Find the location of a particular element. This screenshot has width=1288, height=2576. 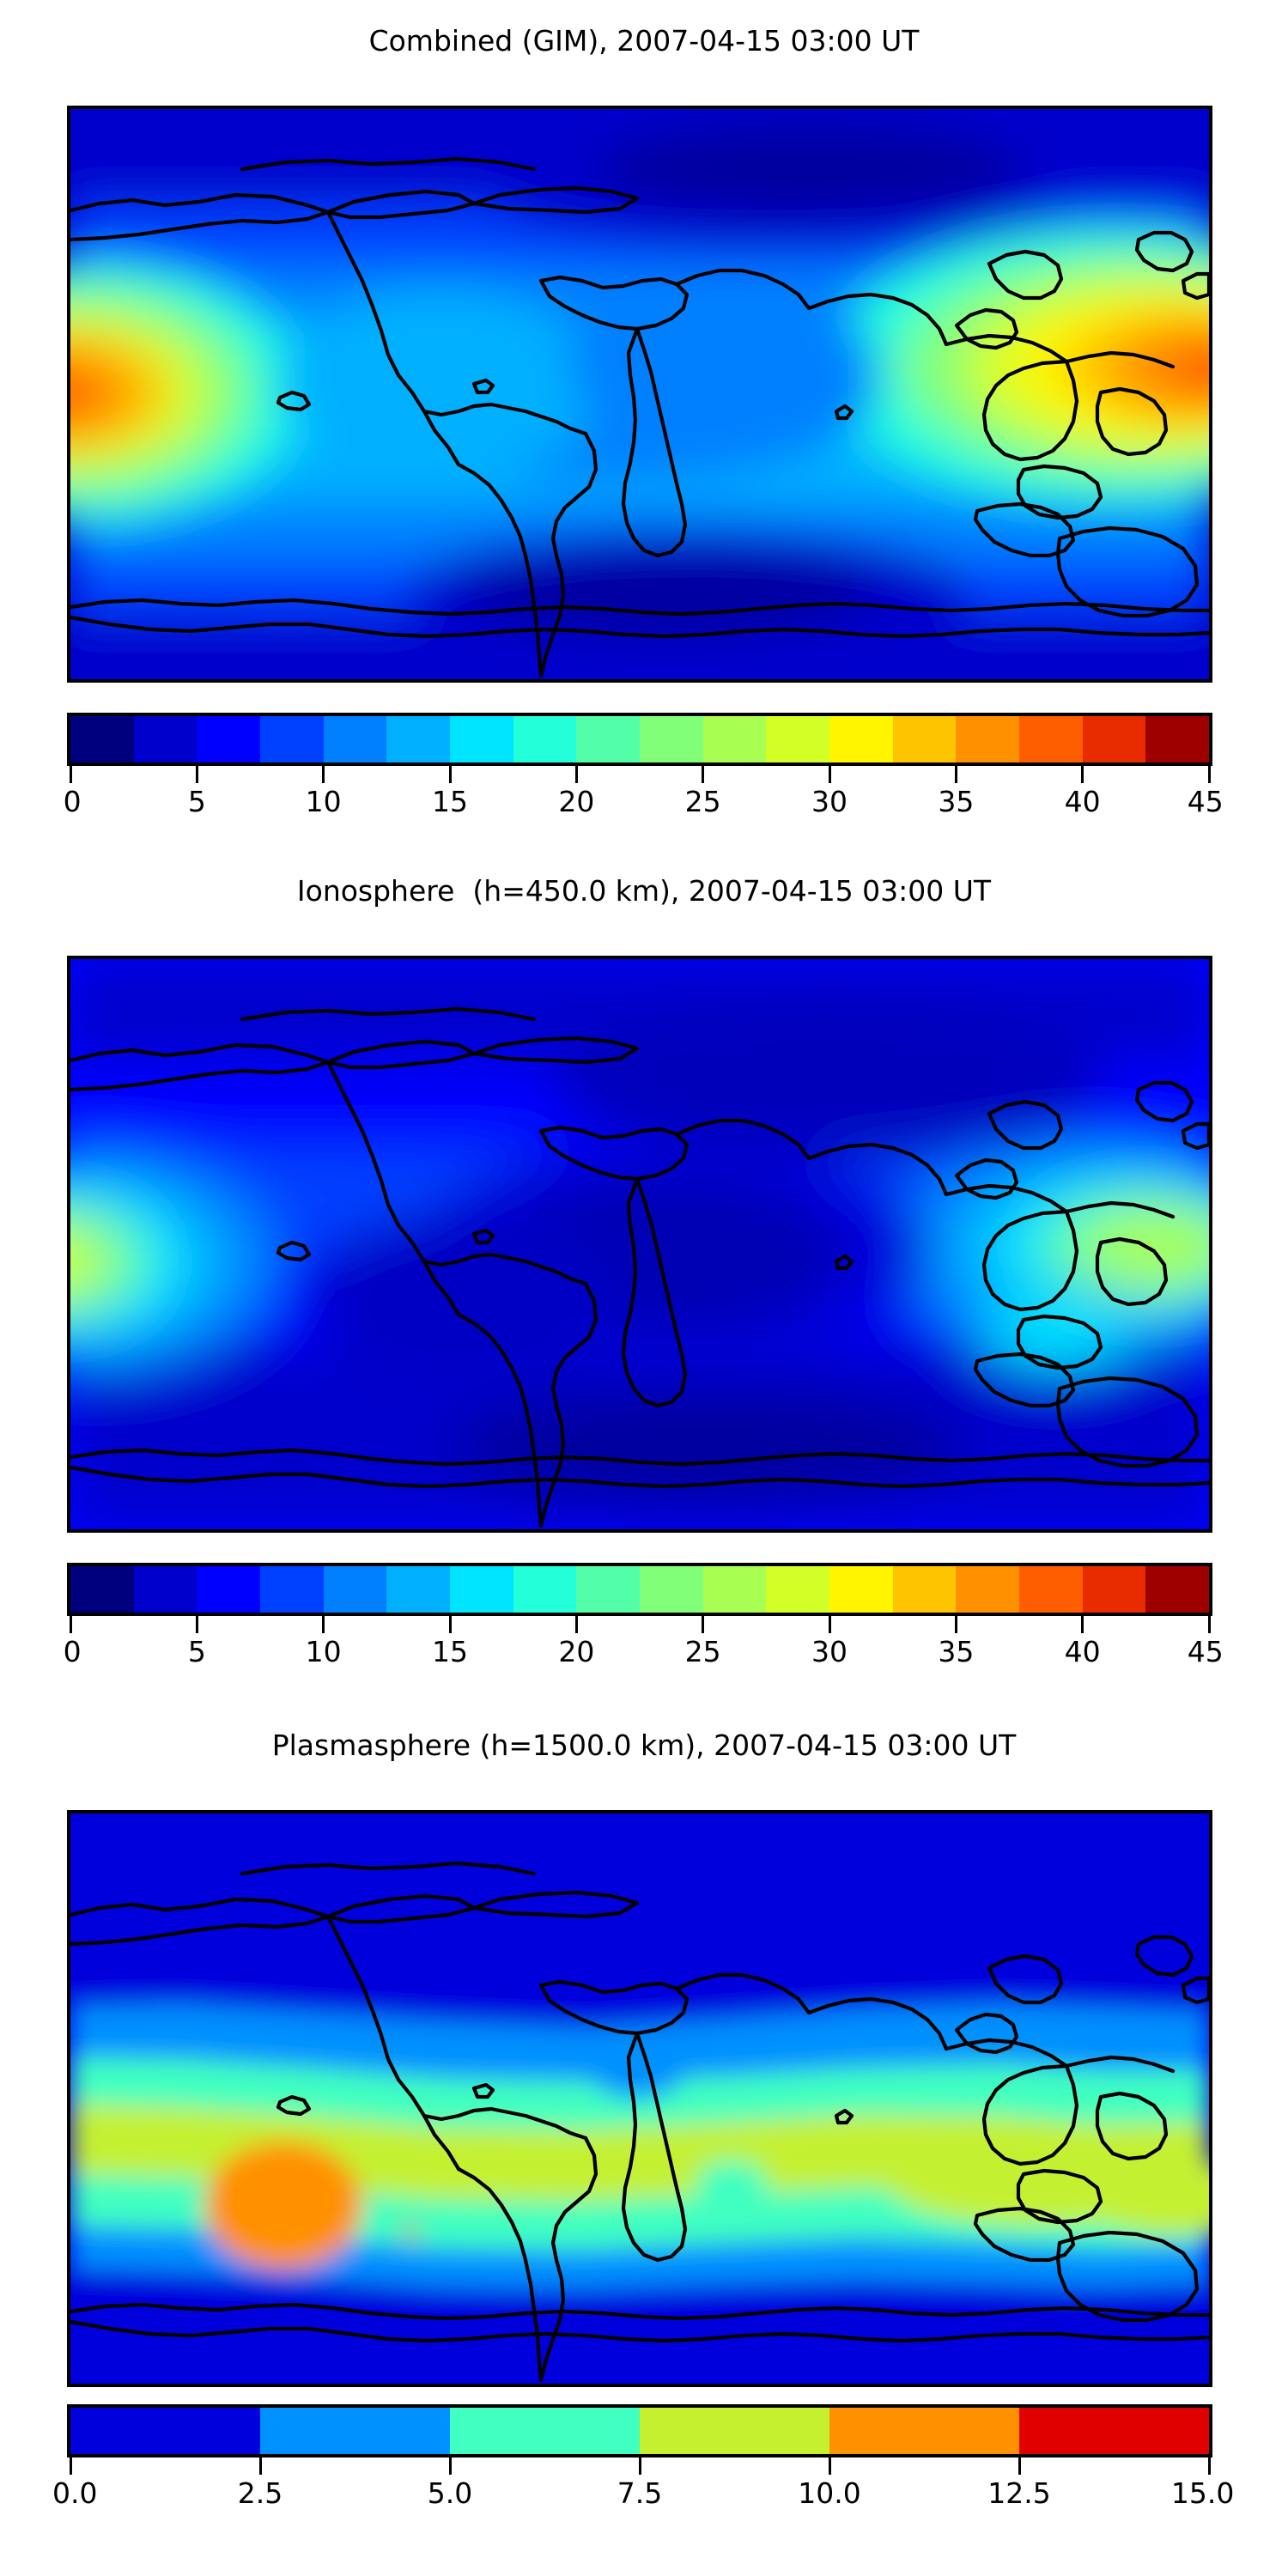

colorbar-combined is located at coordinates (640, 739).